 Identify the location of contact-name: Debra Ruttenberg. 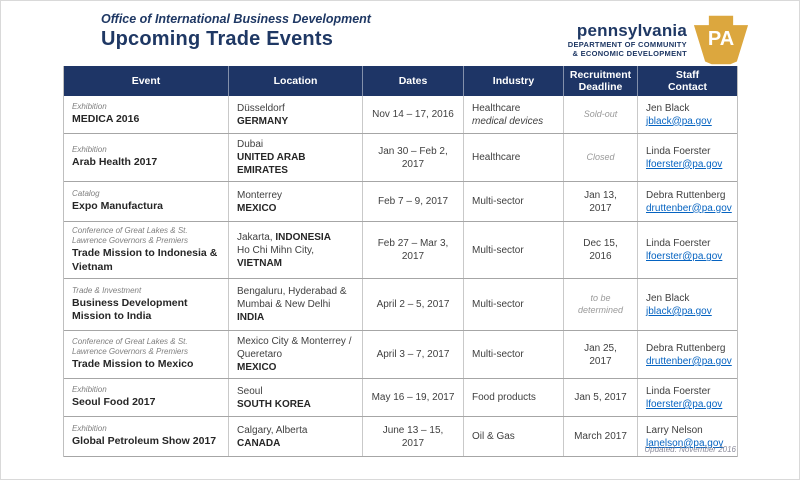
(686, 348).